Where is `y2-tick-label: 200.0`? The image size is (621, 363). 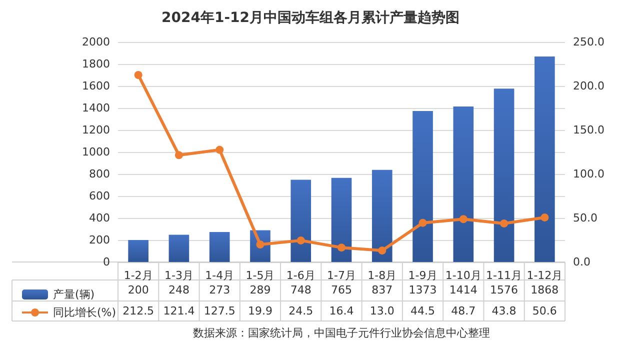
y2-tick-label: 200.0 is located at coordinates (588, 86).